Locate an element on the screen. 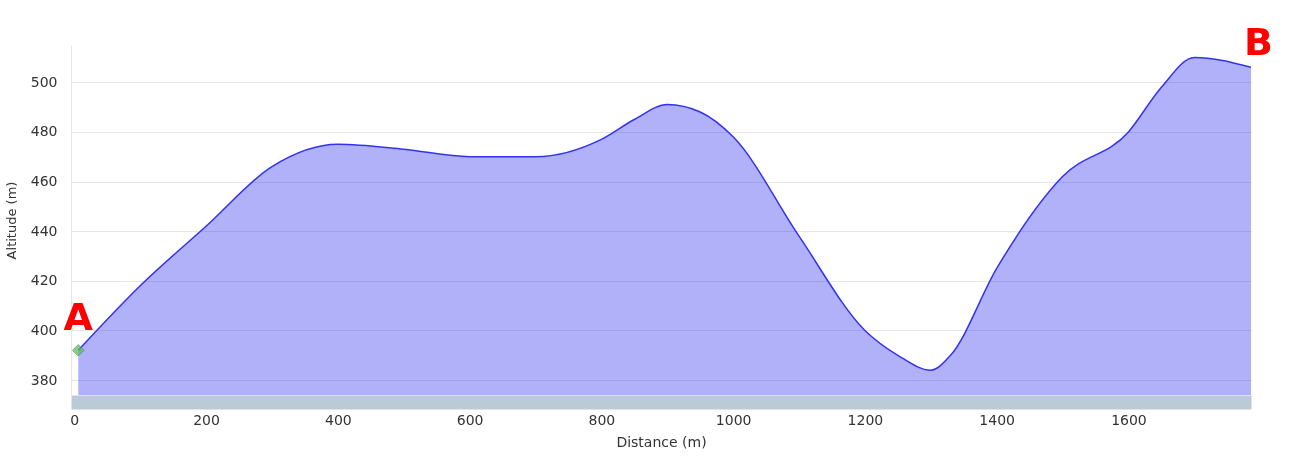 This screenshot has height=461, width=1290. y-tick-label: 400 is located at coordinates (44, 329).